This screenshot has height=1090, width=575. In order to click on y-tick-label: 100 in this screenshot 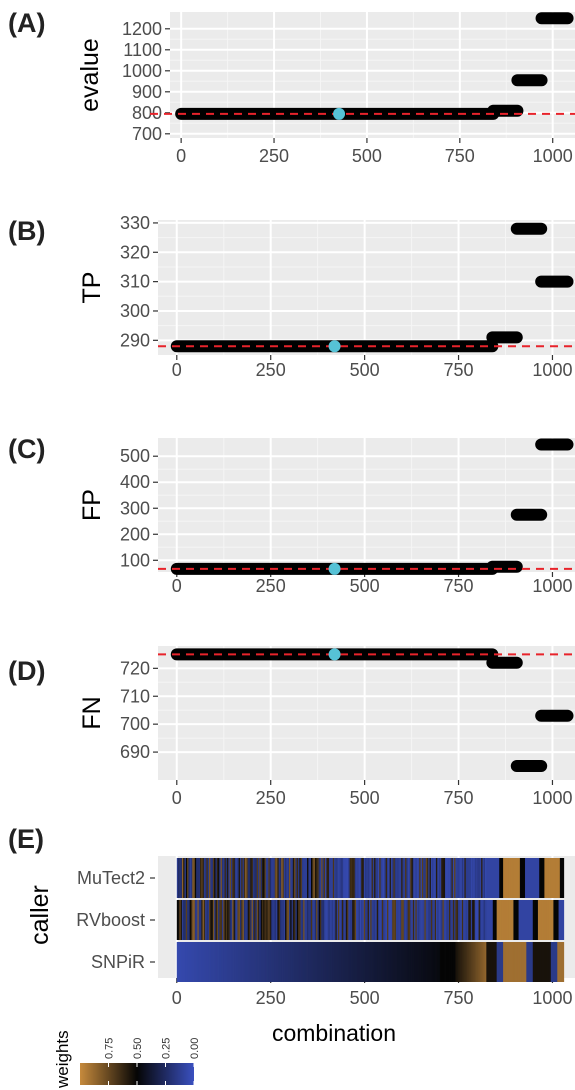, I will do `click(135, 560)`.